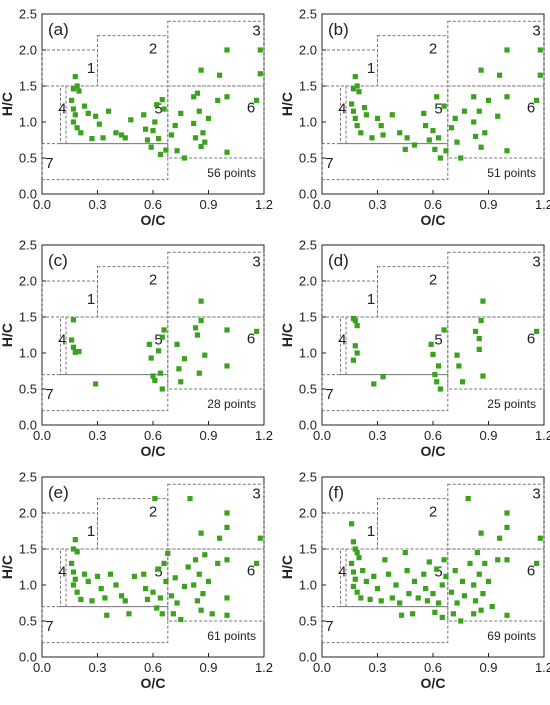  What do you see at coordinates (28, 317) in the screenshot?
I see `y-tick-label: 1.5` at bounding box center [28, 317].